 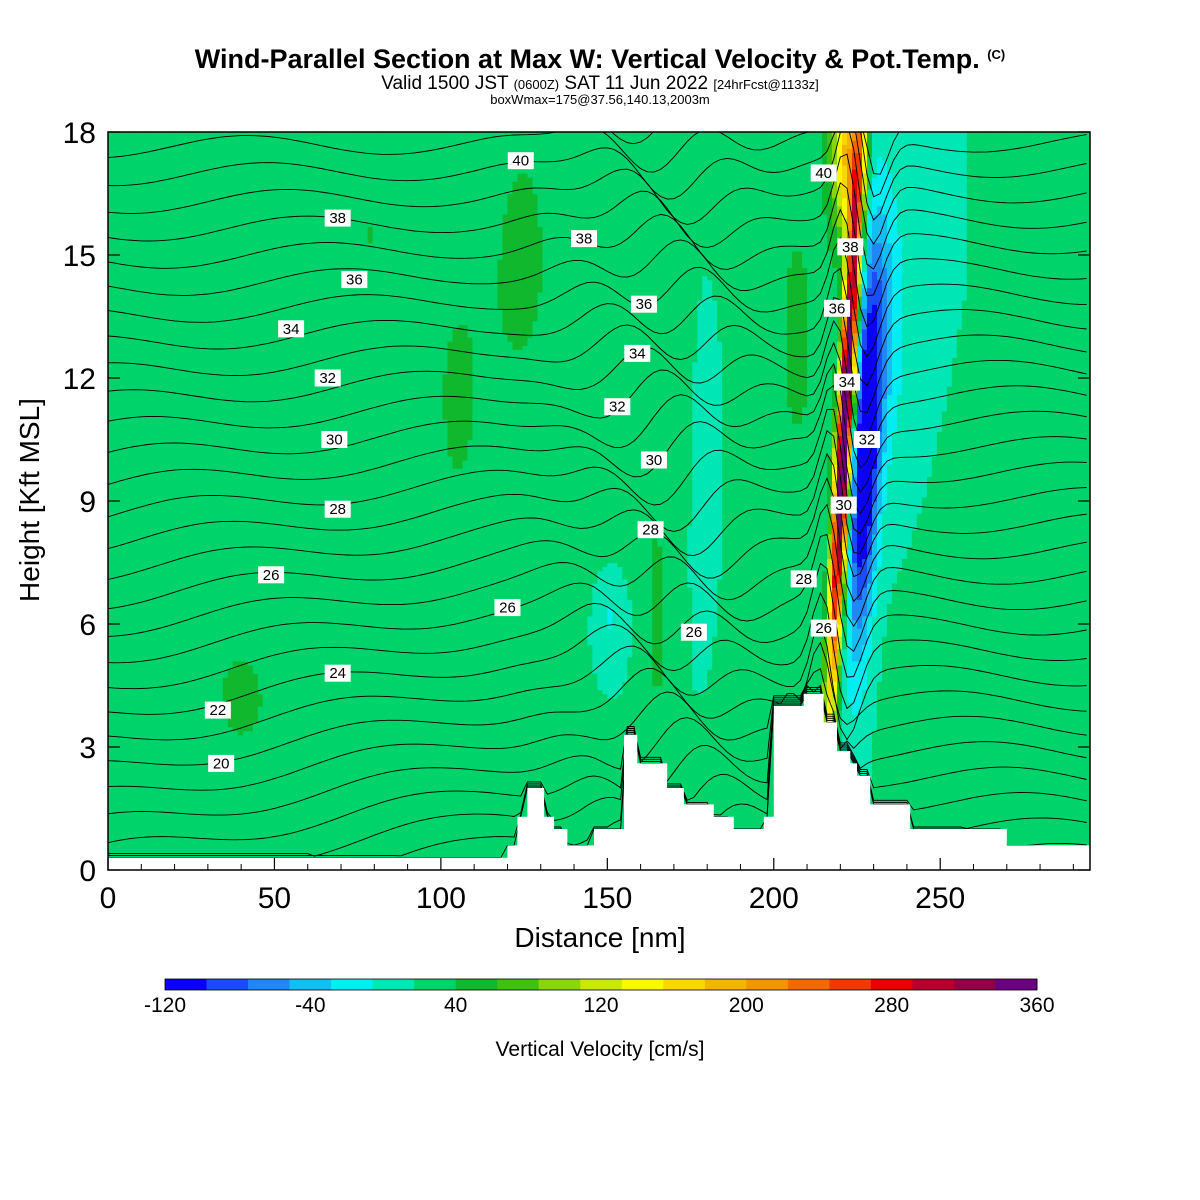 What do you see at coordinates (843, 505) in the screenshot?
I see `contour-label: 30` at bounding box center [843, 505].